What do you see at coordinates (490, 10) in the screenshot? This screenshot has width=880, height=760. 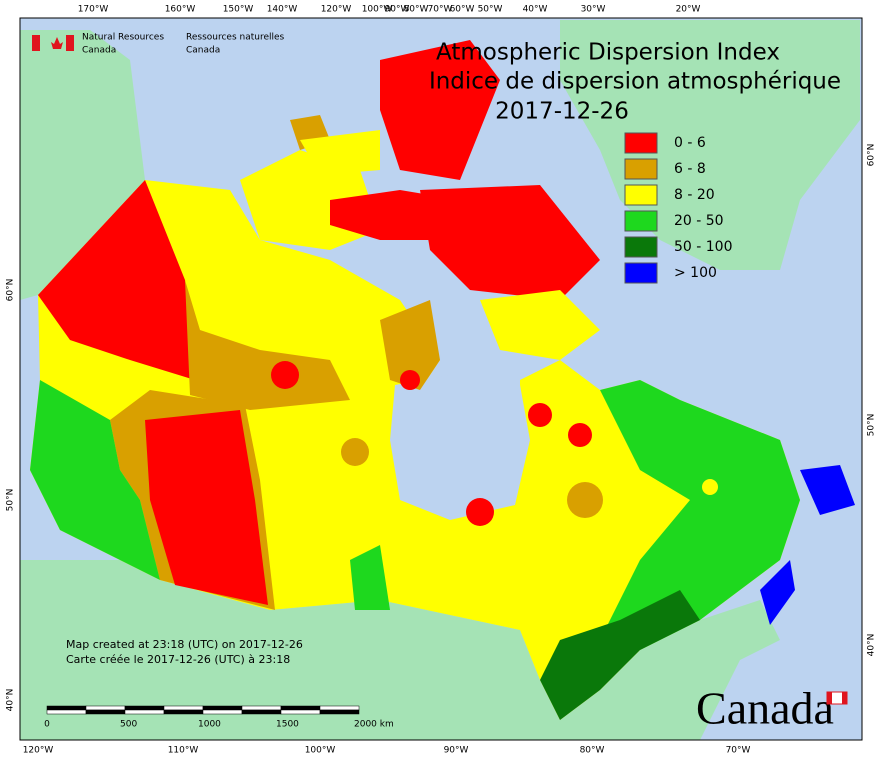 I see `longitude-label: 50°W` at bounding box center [490, 10].